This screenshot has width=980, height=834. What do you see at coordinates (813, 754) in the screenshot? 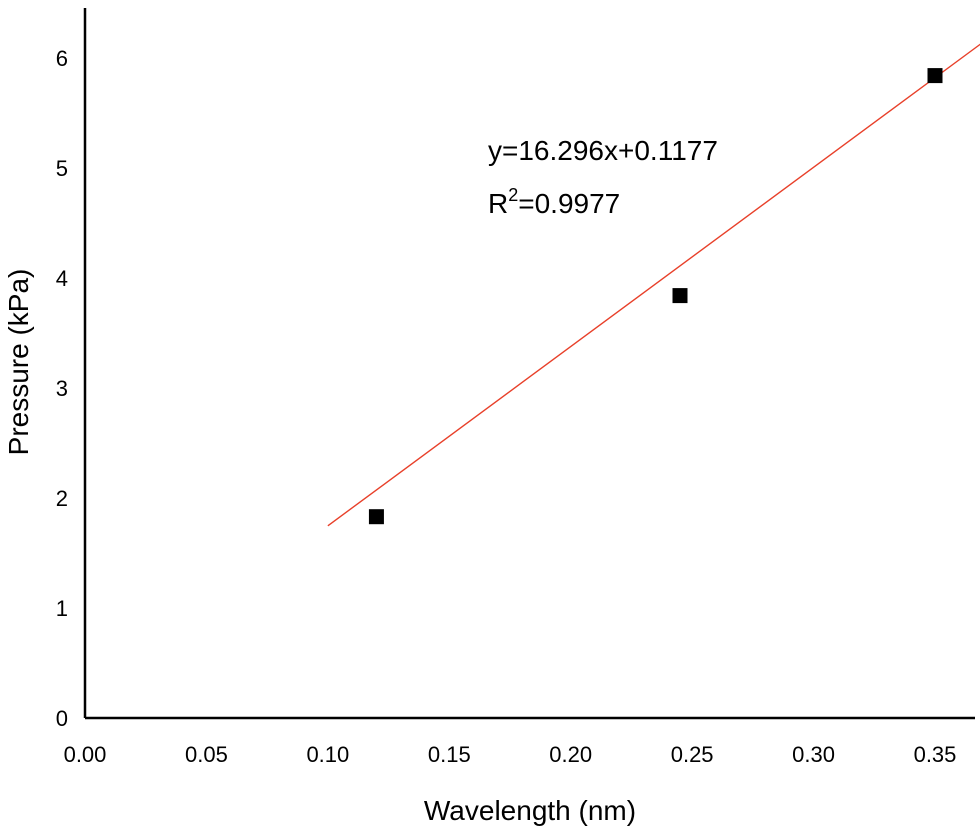
I see `x-tick-label: 0.30` at bounding box center [813, 754].